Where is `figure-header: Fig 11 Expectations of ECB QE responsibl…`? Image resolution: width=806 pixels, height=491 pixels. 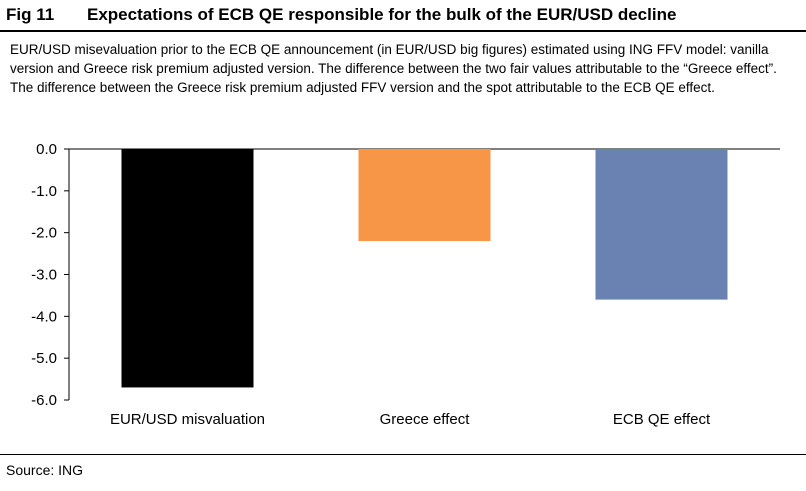
figure-header: Fig 11 Expectations of ECB QE responsibl… is located at coordinates (403, 15).